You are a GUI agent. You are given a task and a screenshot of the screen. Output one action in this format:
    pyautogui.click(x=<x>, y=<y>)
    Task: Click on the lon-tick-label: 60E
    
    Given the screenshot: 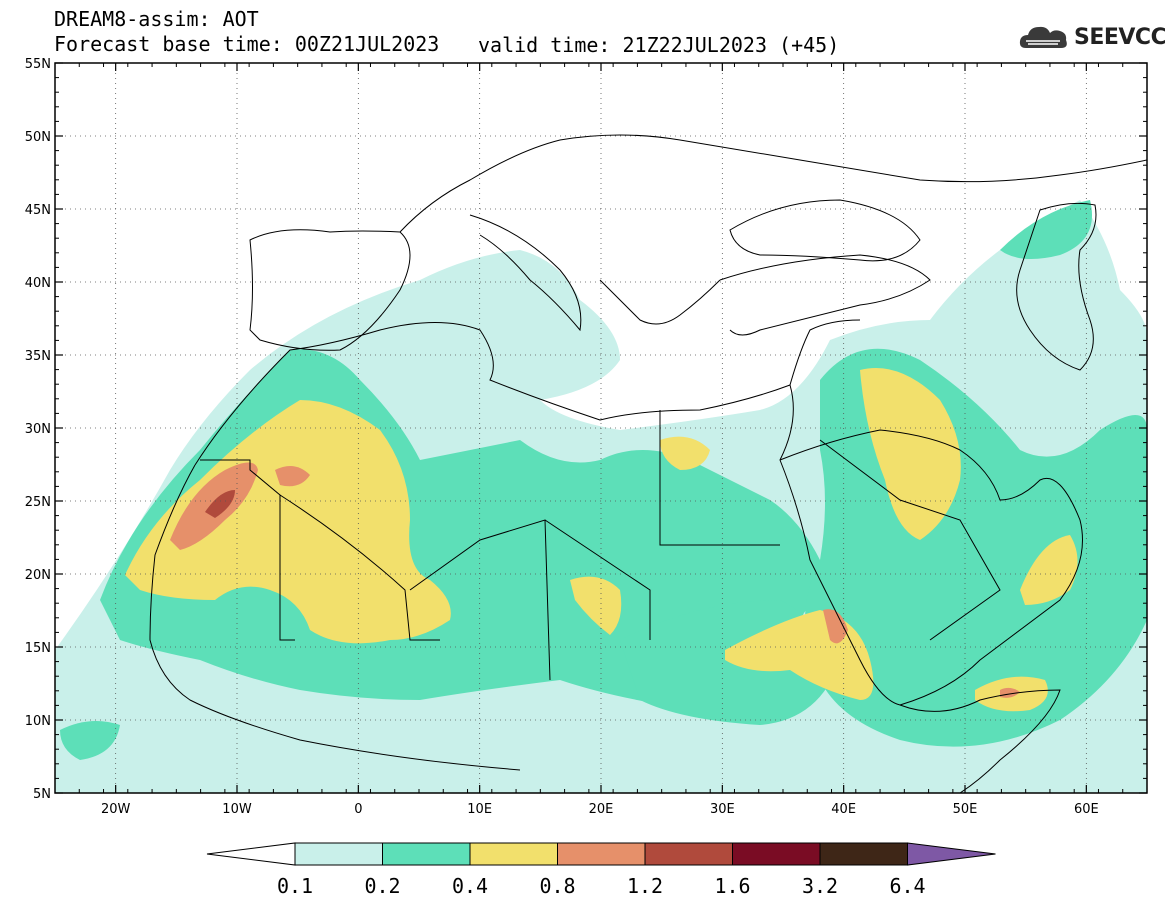 What is the action you would take?
    pyautogui.click(x=1086, y=809)
    